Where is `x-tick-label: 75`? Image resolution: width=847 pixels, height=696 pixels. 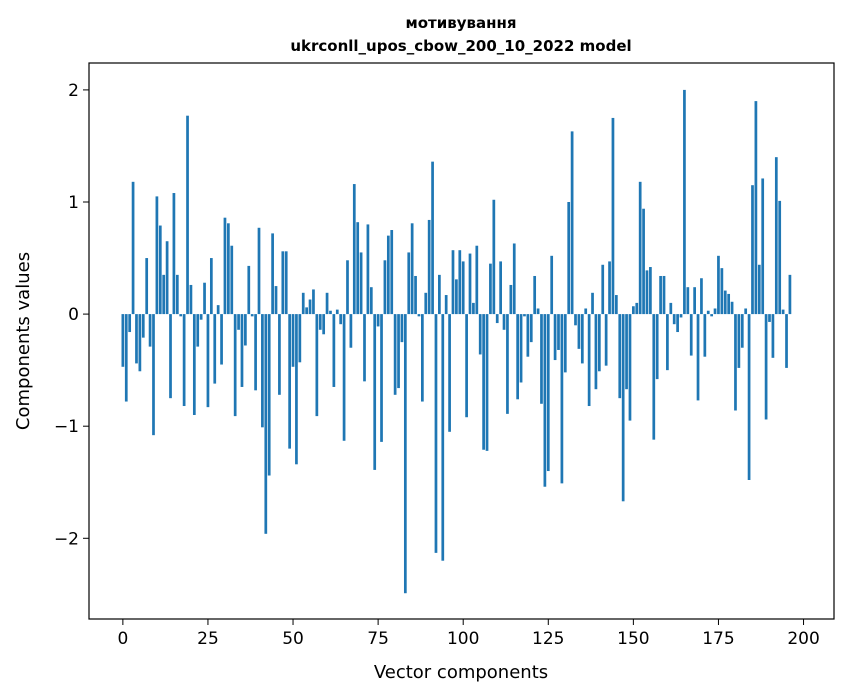 x-tick-label: 75 is located at coordinates (378, 639).